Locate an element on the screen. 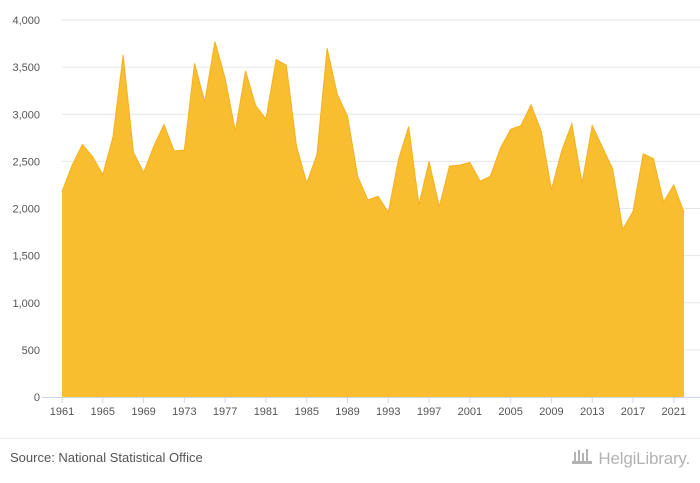  x-tick-label: 1989 is located at coordinates (347, 412).